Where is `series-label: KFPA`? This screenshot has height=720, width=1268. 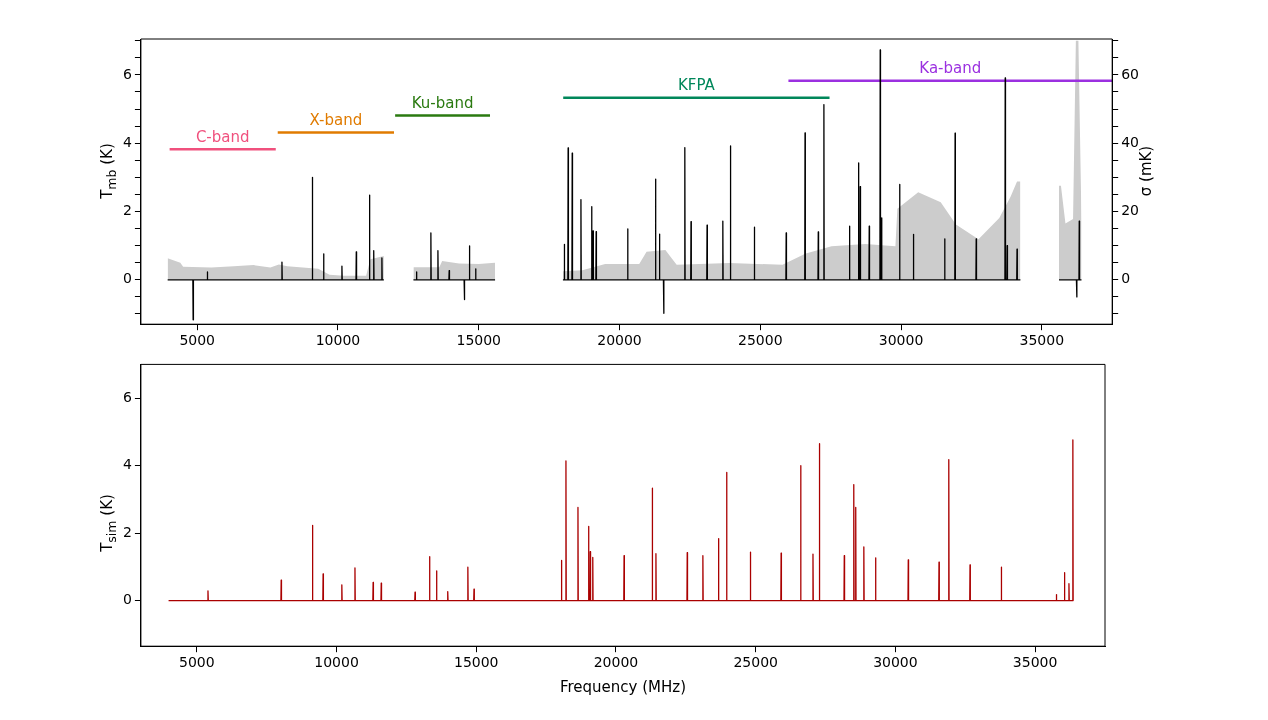 series-label: KFPA is located at coordinates (696, 85).